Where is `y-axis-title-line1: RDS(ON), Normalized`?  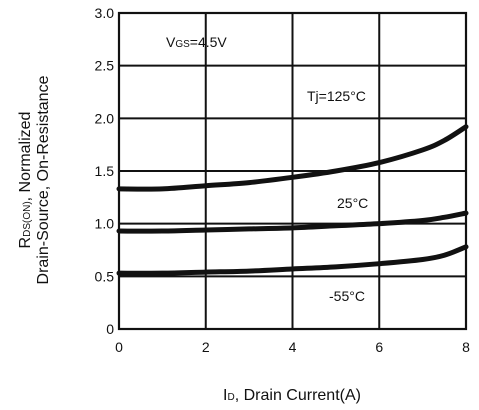
y-axis-title-line1: RDS(ON), Normalized is located at coordinates (25, 180).